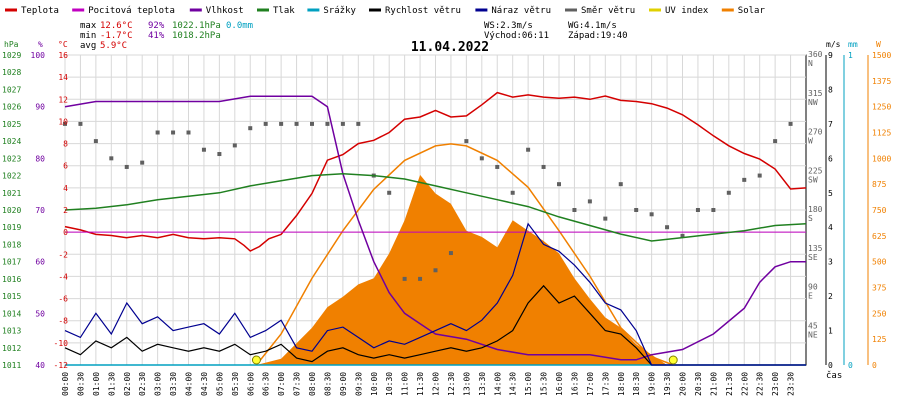 This screenshot has width=900, height=400. Describe the element at coordinates (810, 218) in the screenshot. I see `dir-tick-name: S` at that location.